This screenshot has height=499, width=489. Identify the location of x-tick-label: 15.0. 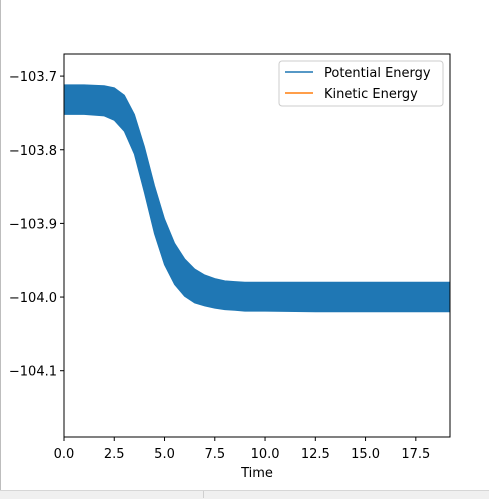
(365, 454).